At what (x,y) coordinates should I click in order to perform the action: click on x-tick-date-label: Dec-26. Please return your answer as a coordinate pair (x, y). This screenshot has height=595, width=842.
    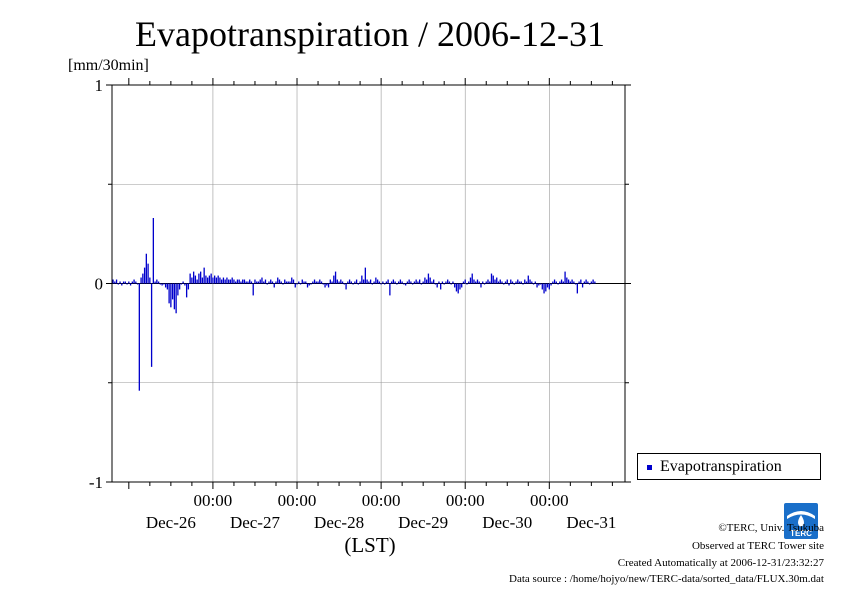
    Looking at the image, I should click on (171, 522).